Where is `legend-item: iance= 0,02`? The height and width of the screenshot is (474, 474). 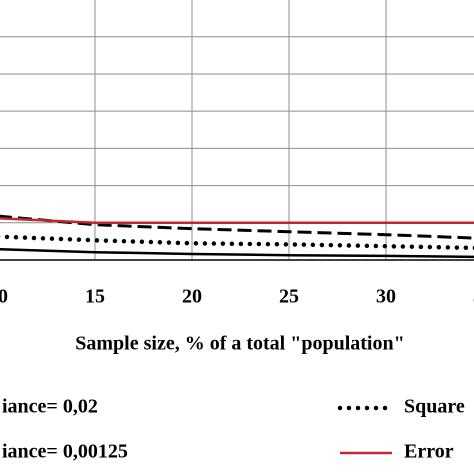 legend-item: iance= 0,02 is located at coordinates (50, 407).